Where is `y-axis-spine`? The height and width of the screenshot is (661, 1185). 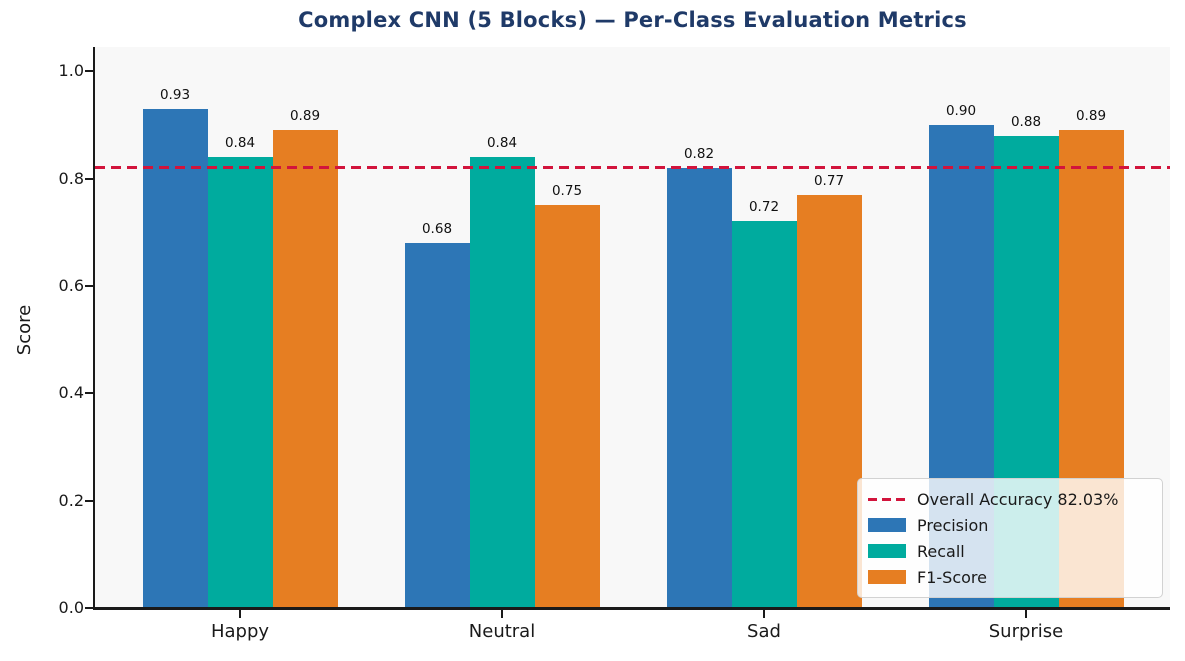 y-axis-spine is located at coordinates (94, 328).